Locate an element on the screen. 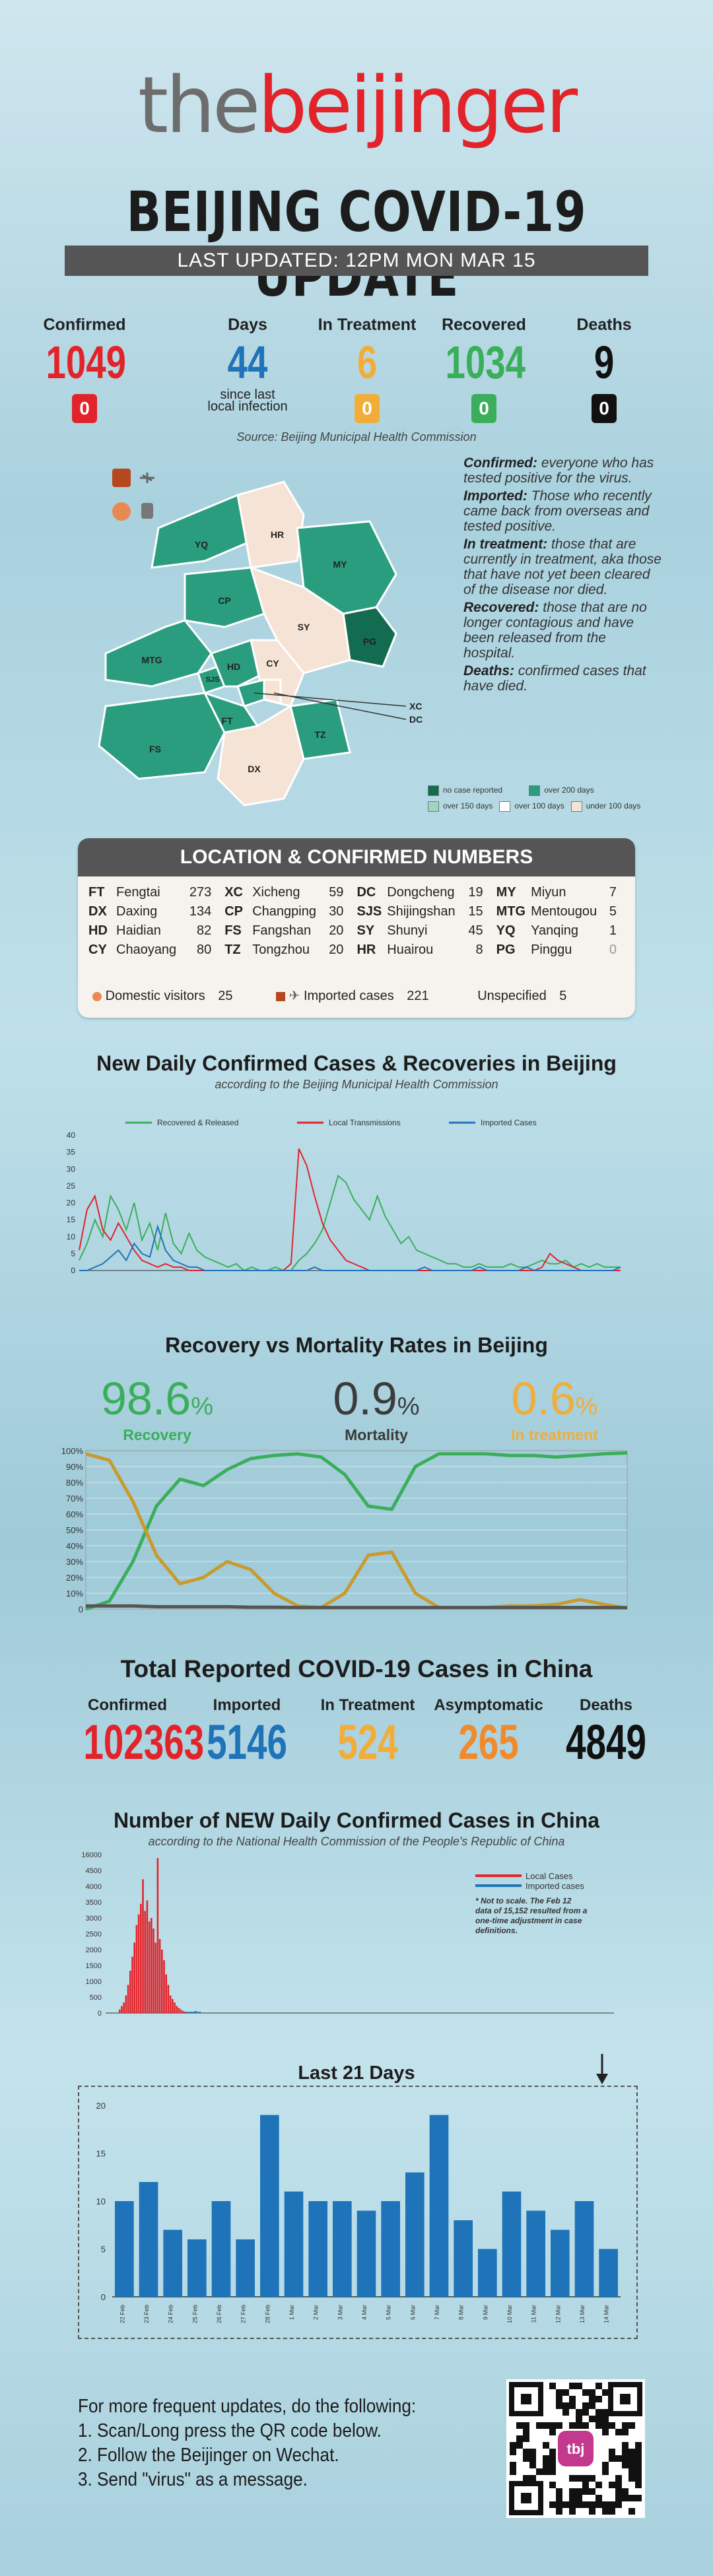 This screenshot has height=2576, width=713. map-label-xc: XC is located at coordinates (415, 706).